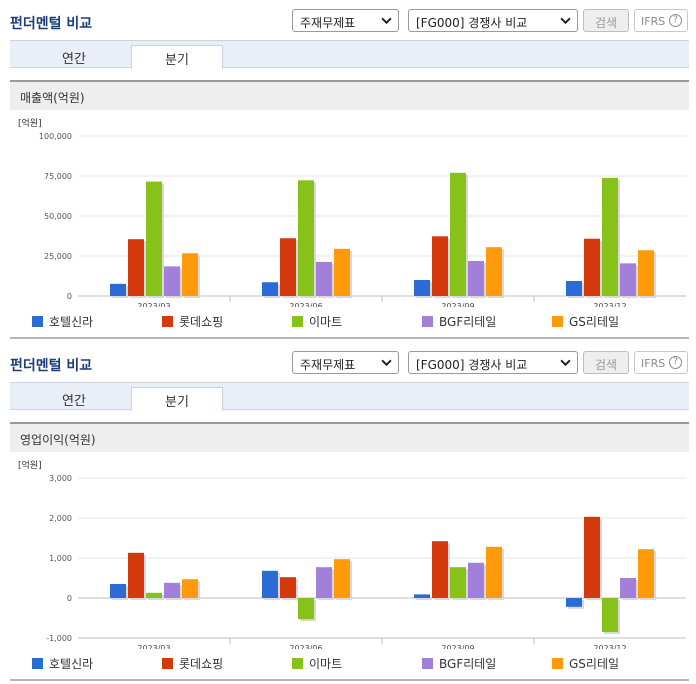  What do you see at coordinates (59, 638) in the screenshot?
I see `y-tick-label: -1,000` at bounding box center [59, 638].